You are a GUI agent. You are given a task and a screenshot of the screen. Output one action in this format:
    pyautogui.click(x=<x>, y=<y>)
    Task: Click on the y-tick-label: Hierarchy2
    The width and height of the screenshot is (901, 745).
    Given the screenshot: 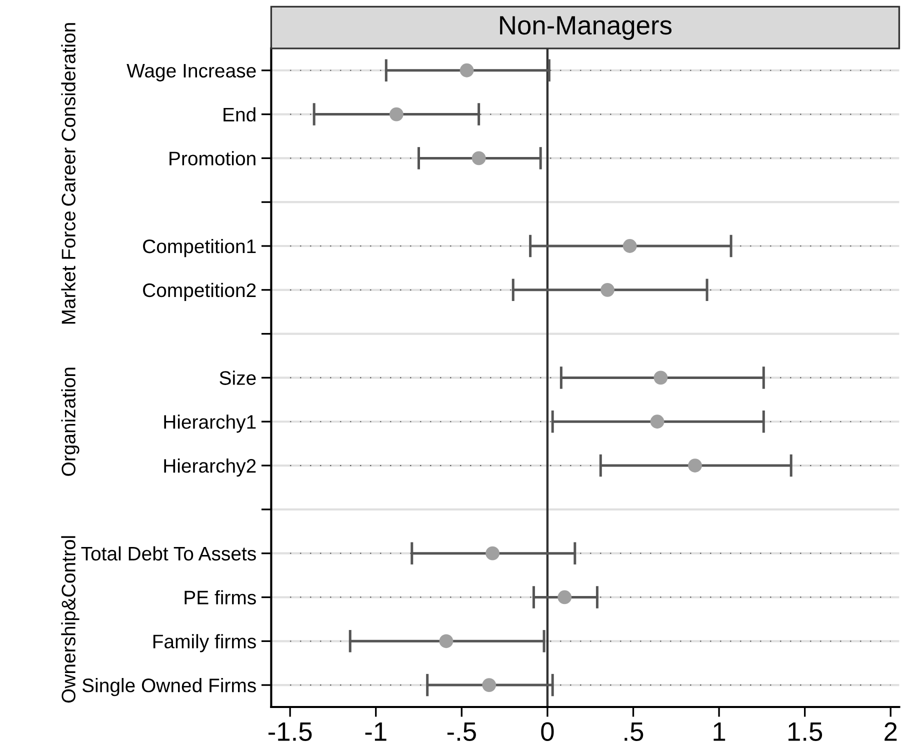 What is the action you would take?
    pyautogui.click(x=210, y=467)
    